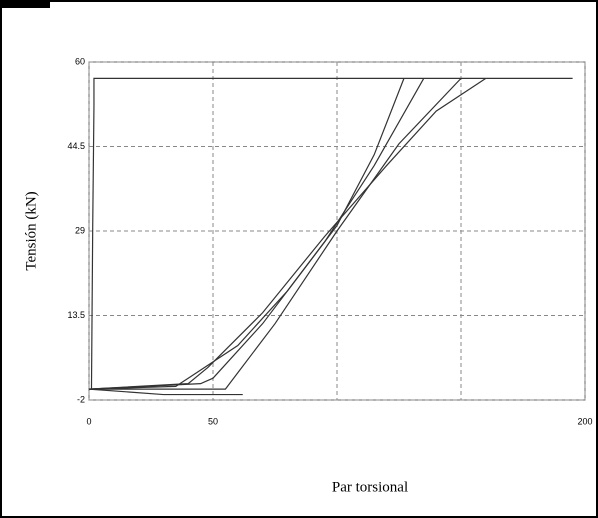 Image resolution: width=598 pixels, height=518 pixels. What do you see at coordinates (165, 392) in the screenshot?
I see `data-line` at bounding box center [165, 392].